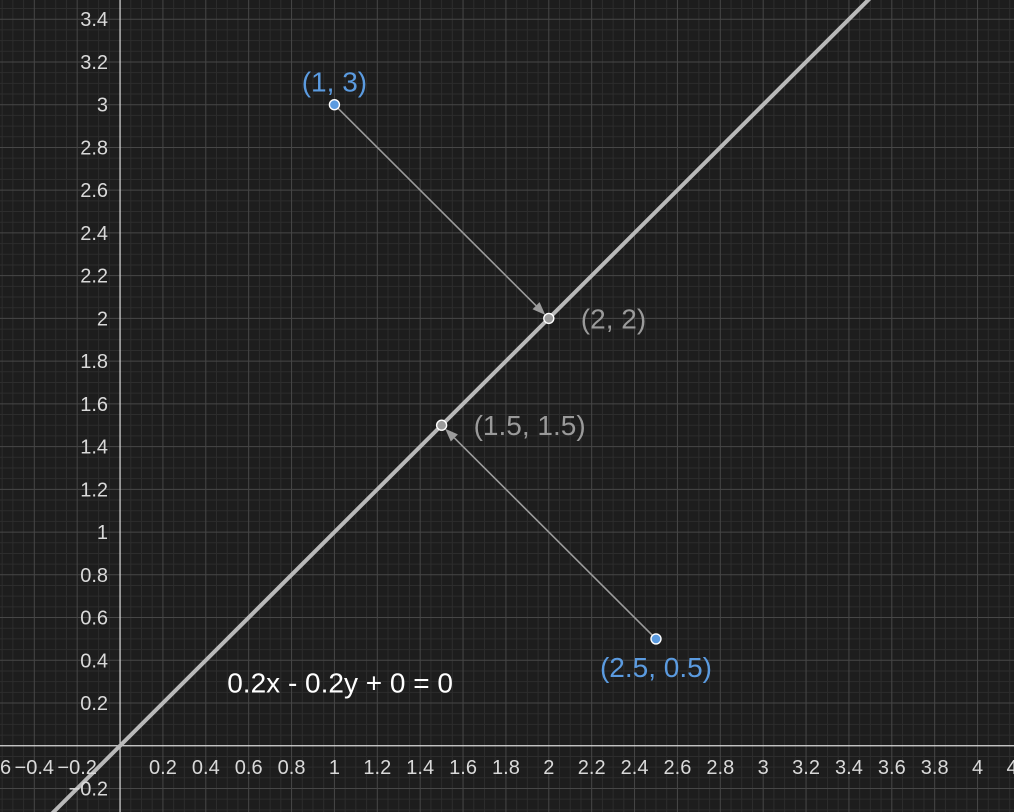 The height and width of the screenshot is (812, 1014). What do you see at coordinates (34, 768) in the screenshot?
I see `x-tick-label: −0.4` at bounding box center [34, 768].